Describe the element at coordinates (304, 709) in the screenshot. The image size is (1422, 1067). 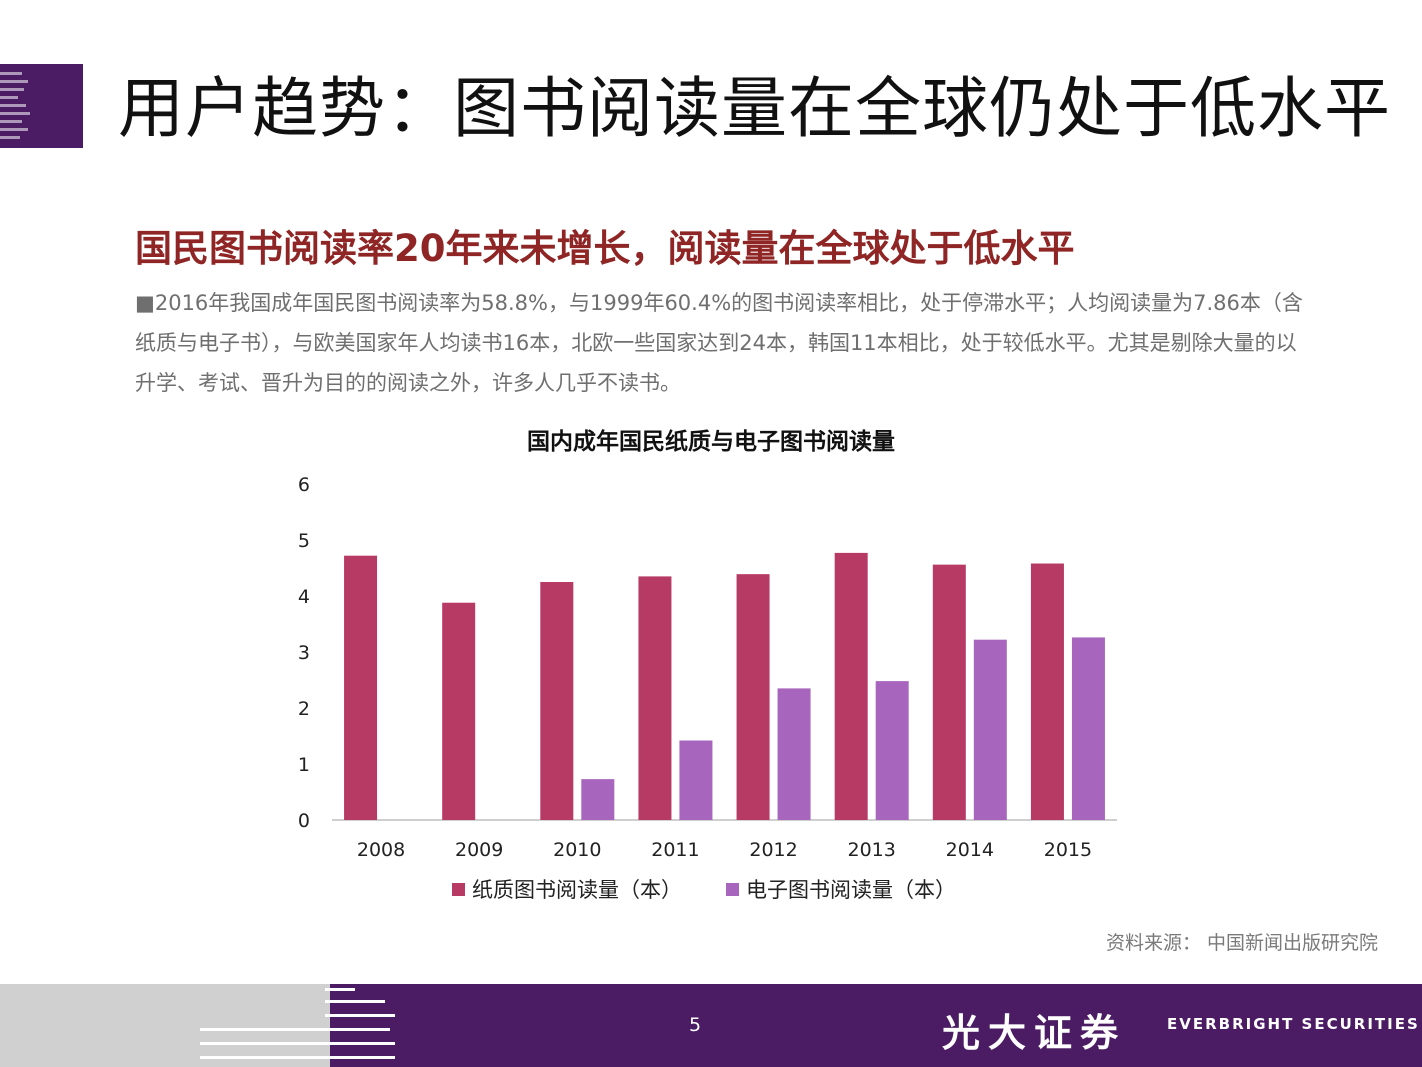
I see `y-tick-label: 2` at that location.